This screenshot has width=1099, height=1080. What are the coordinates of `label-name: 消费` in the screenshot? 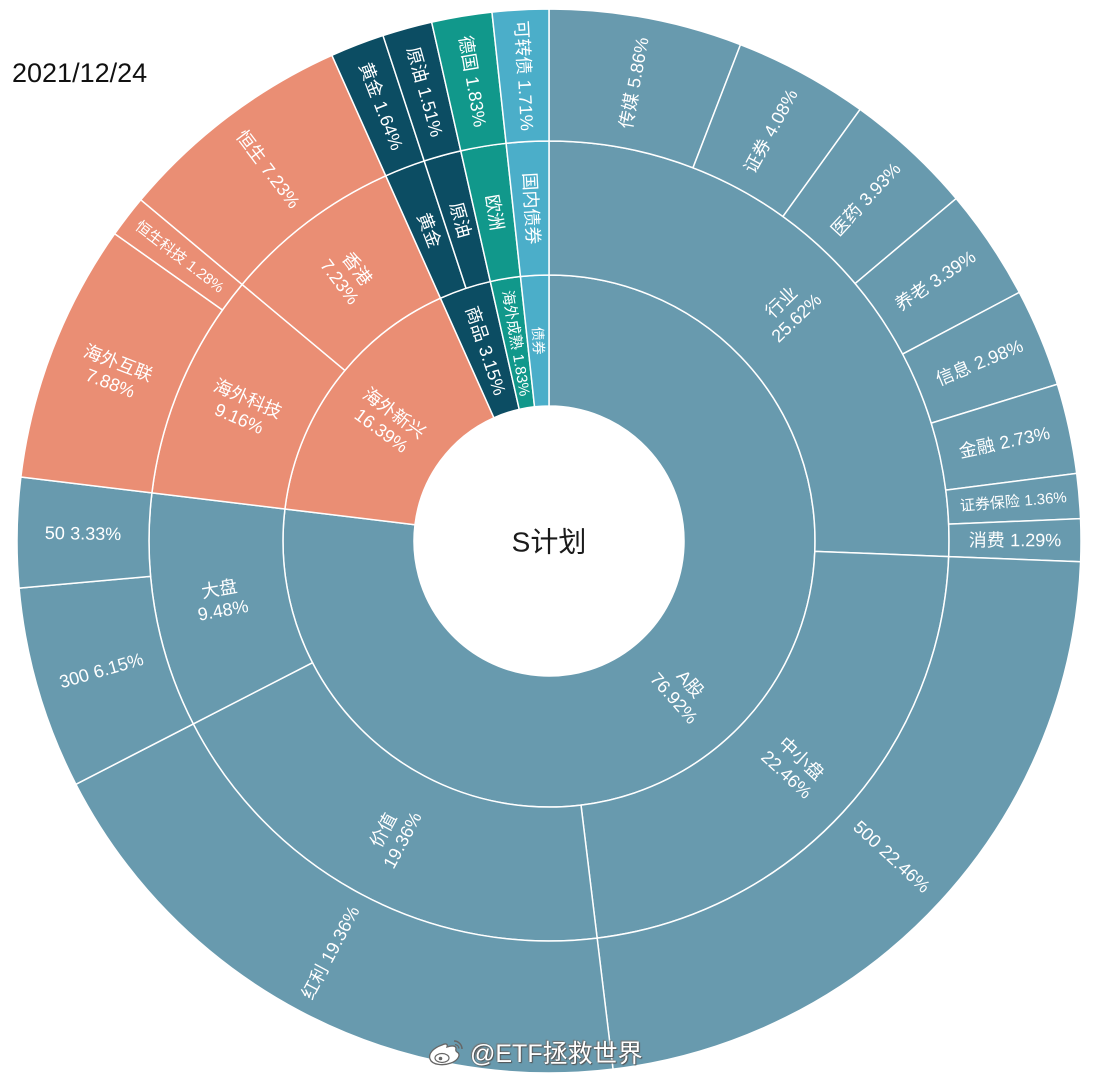 It's located at (987, 540).